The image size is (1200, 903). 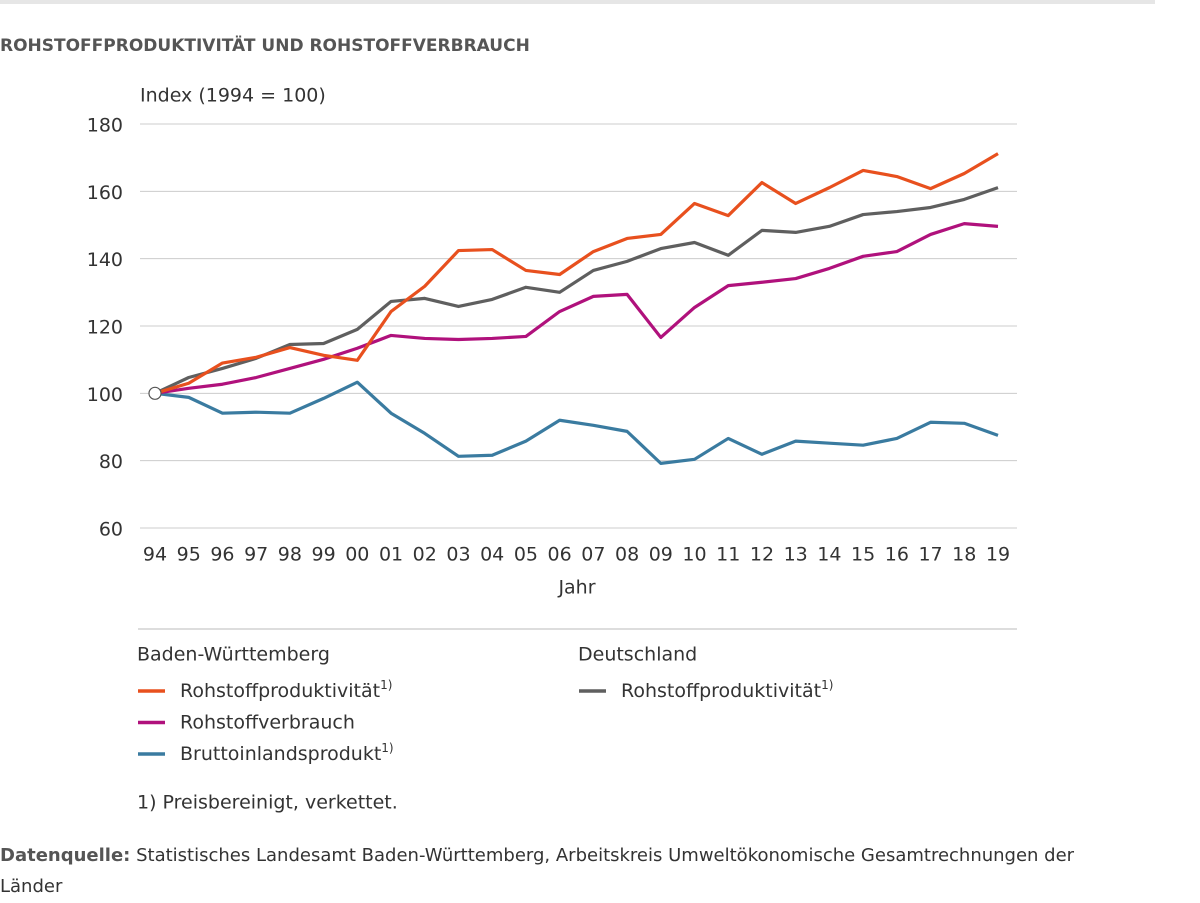 What do you see at coordinates (222, 555) in the screenshot?
I see `x-tick-label: 96` at bounding box center [222, 555].